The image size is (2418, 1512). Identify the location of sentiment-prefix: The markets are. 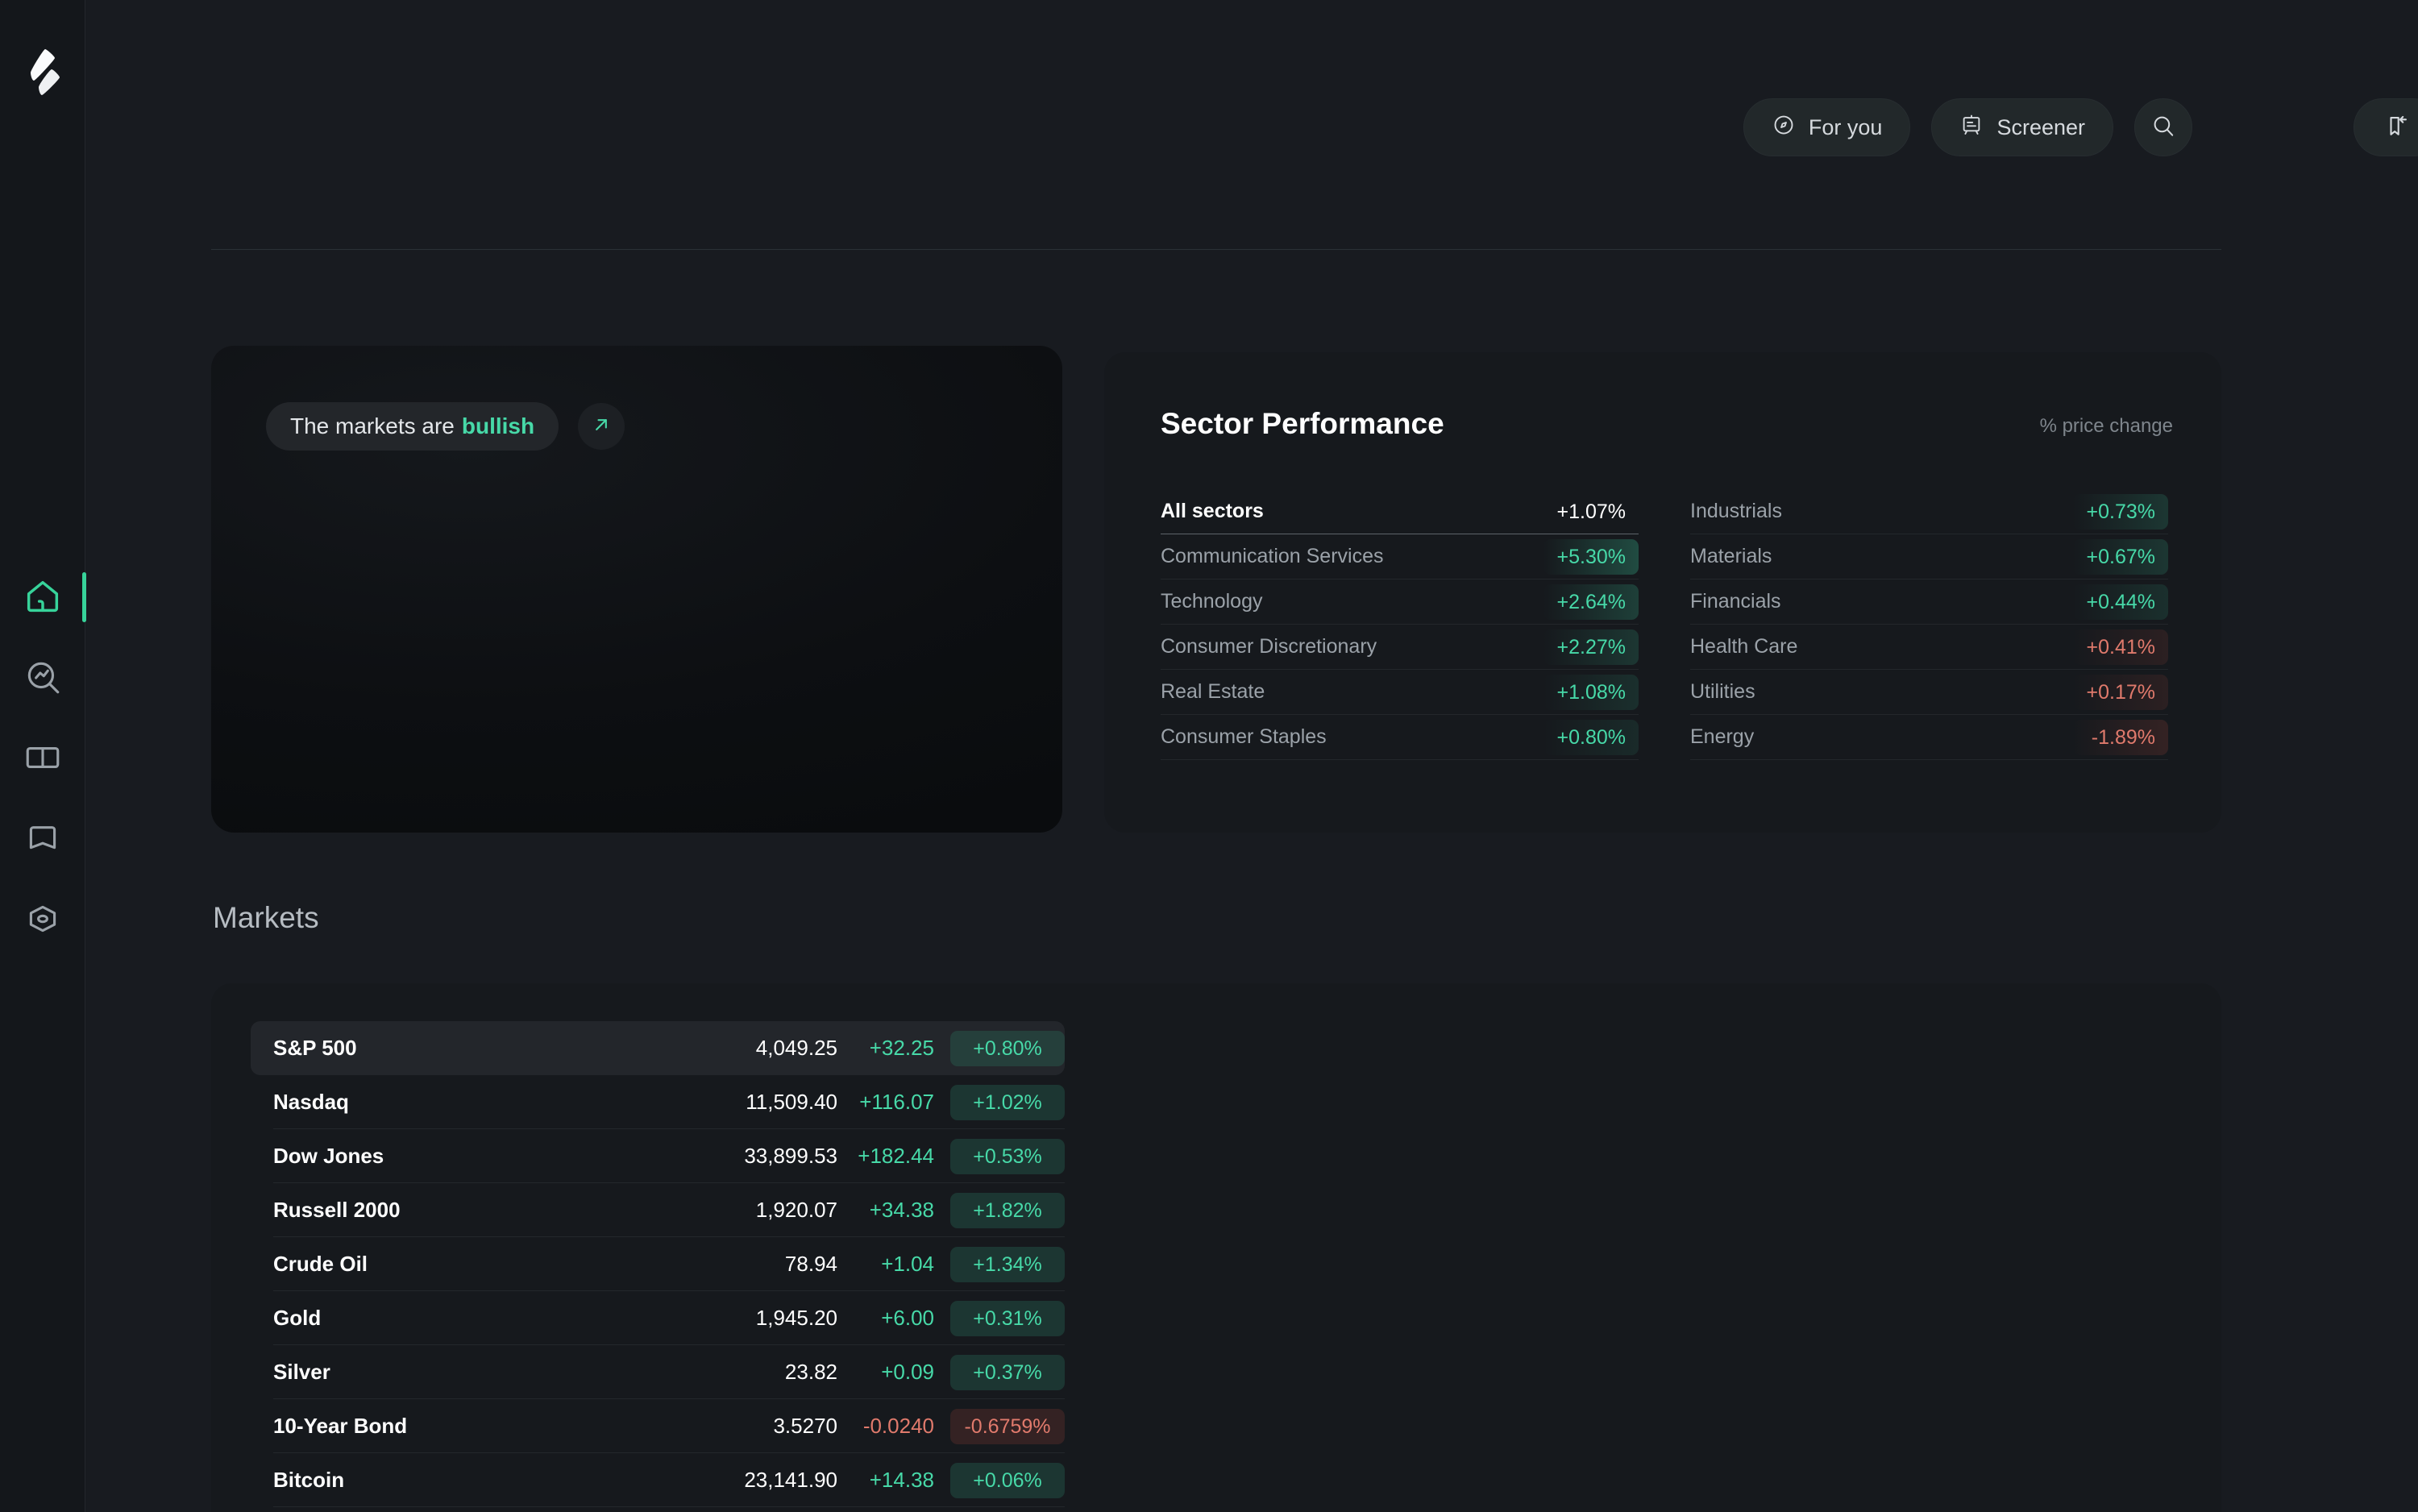
(372, 425).